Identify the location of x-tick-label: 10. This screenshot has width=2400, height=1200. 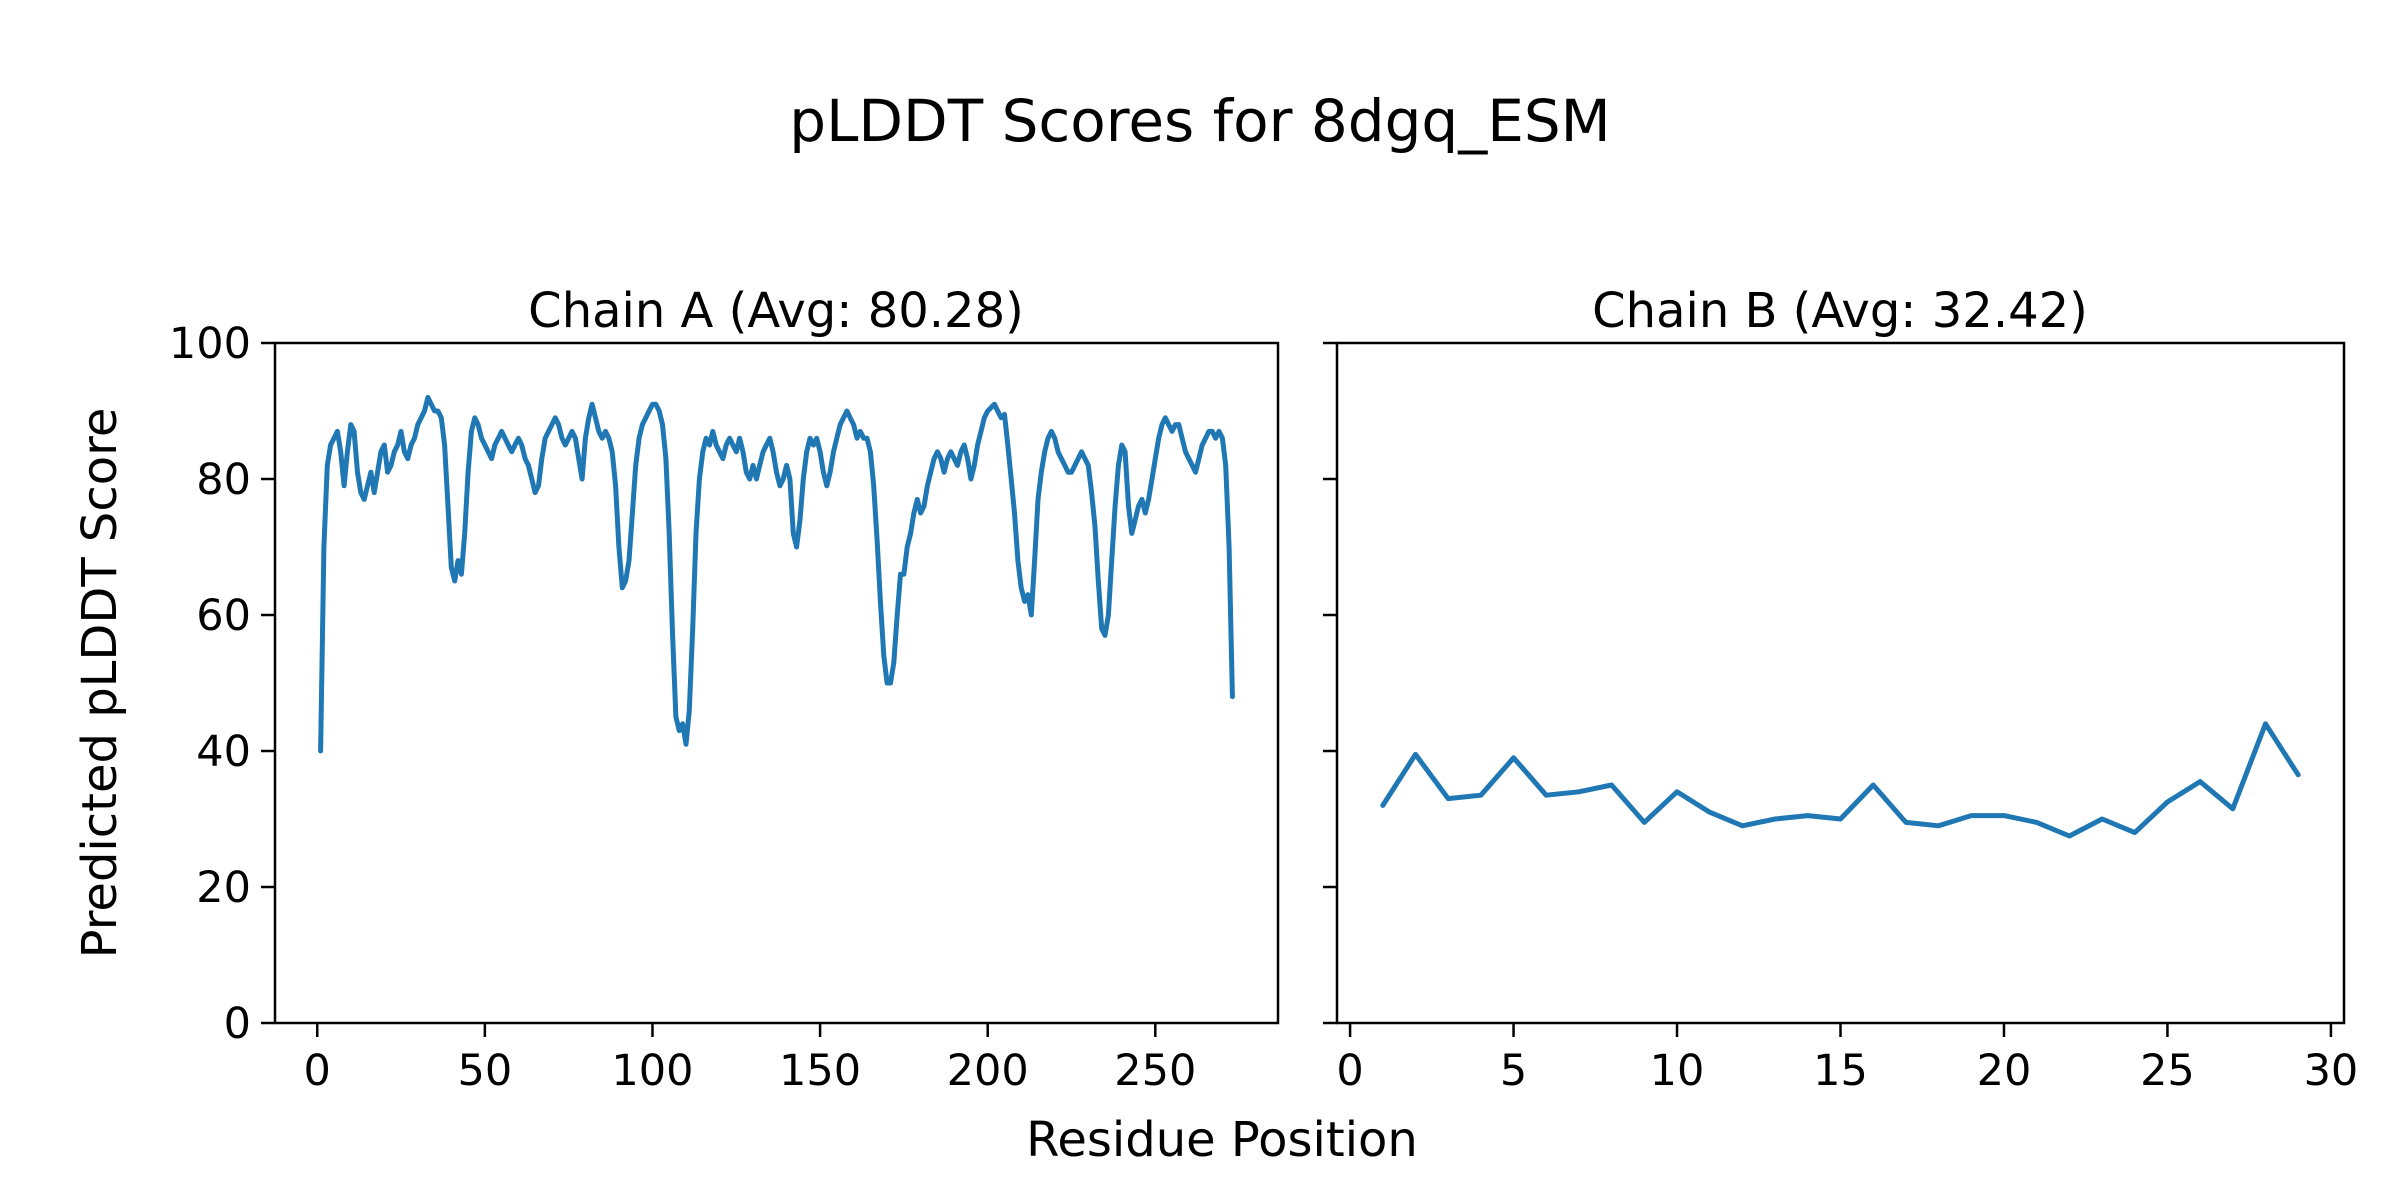
(1677, 1071).